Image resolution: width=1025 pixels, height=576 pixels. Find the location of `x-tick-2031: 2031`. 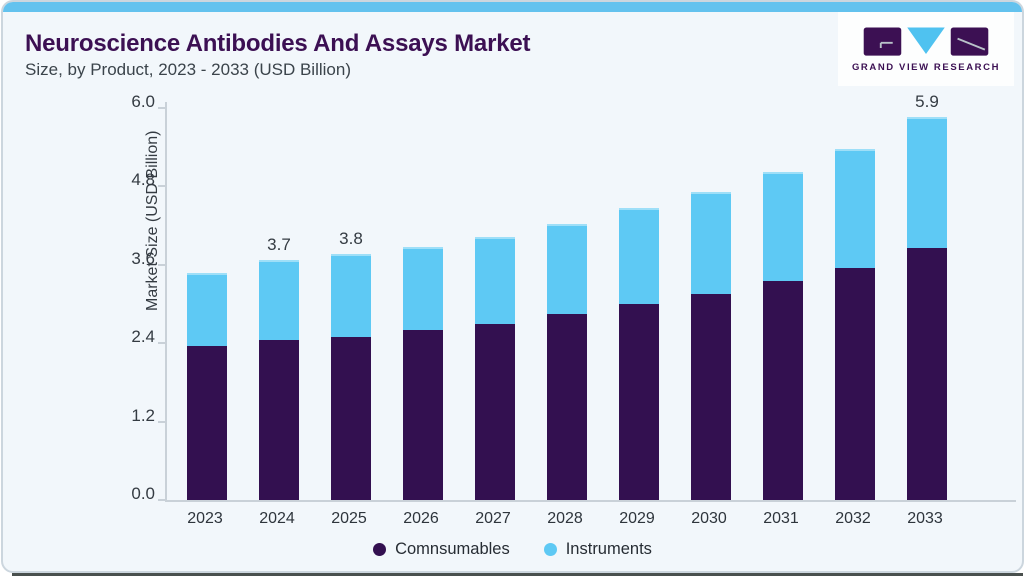

x-tick-2031: 2031 is located at coordinates (781, 518).